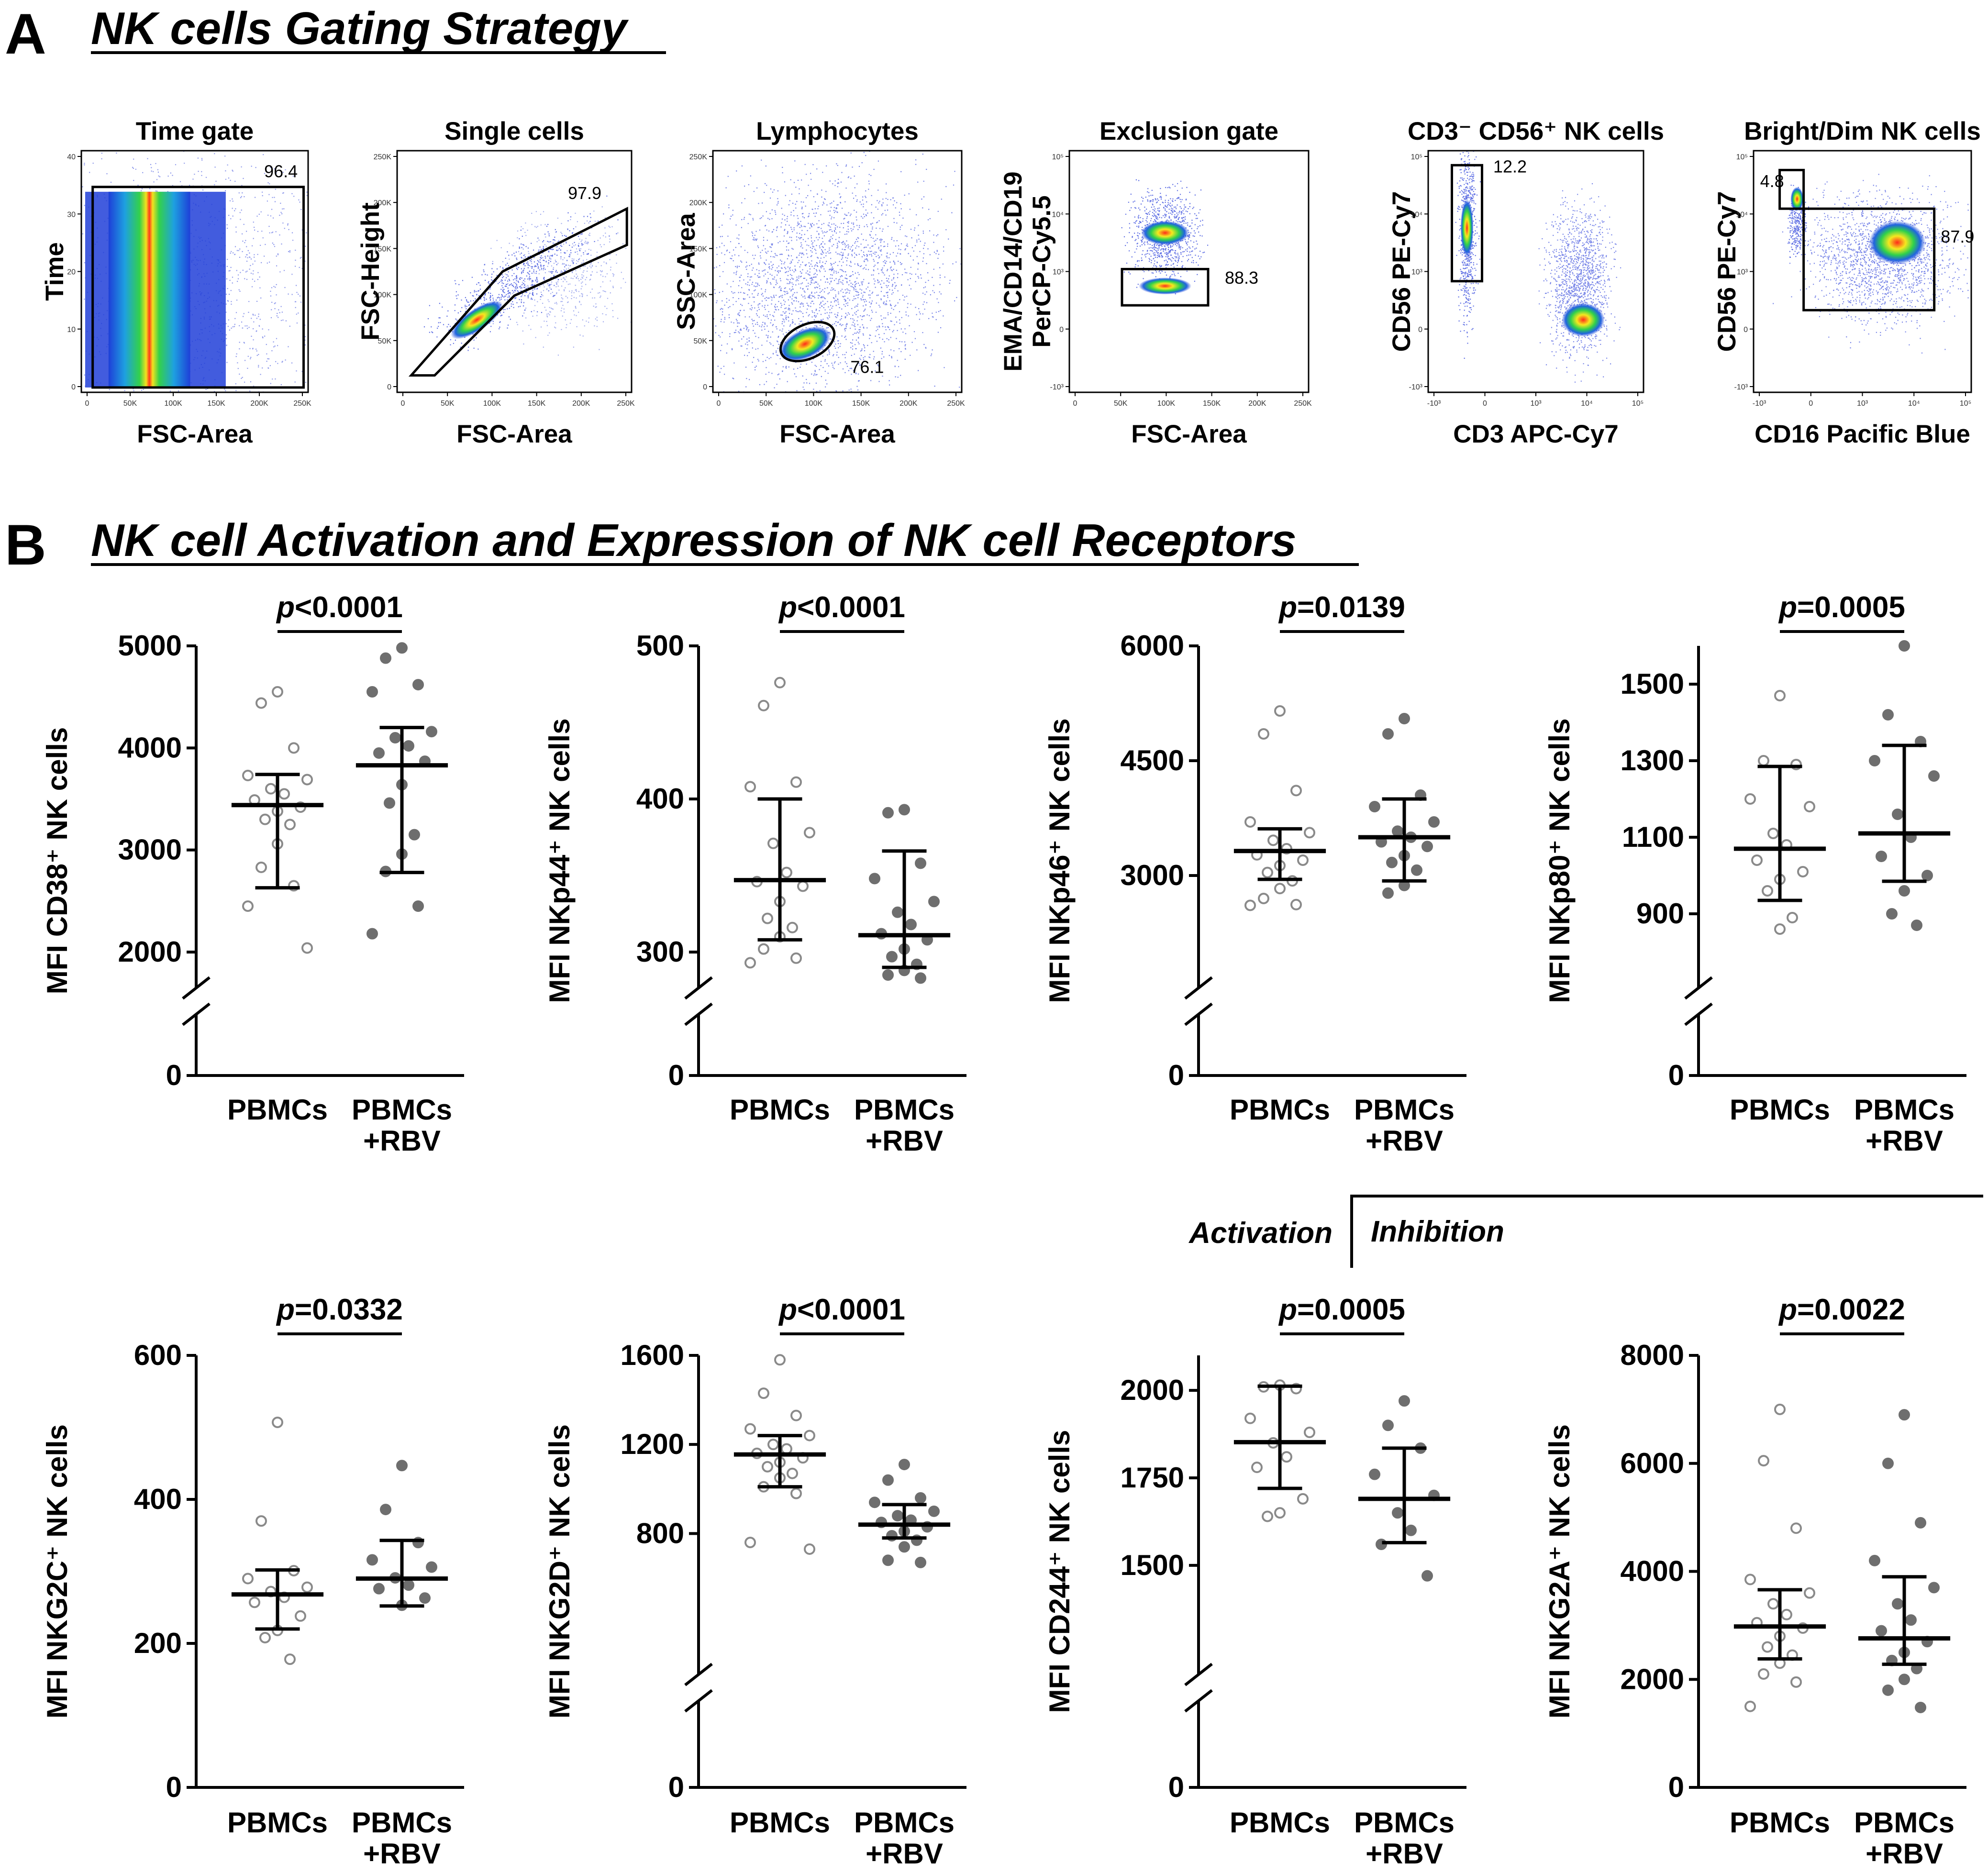 The width and height of the screenshot is (1988, 1874). What do you see at coordinates (25, 545) in the screenshot?
I see `panel-b-letter: B` at bounding box center [25, 545].